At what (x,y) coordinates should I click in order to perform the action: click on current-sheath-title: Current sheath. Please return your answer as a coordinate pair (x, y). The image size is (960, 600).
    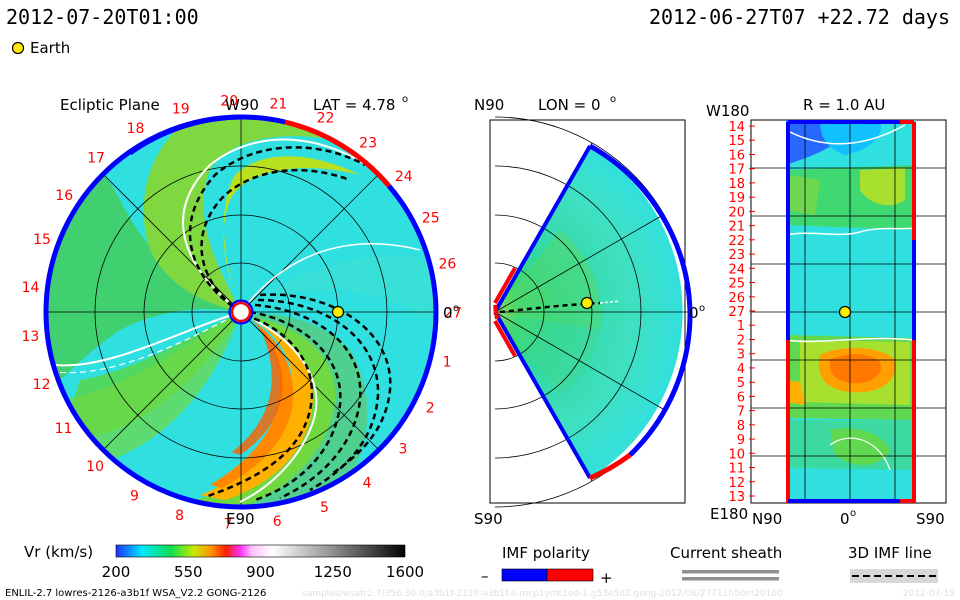
    Looking at the image, I should click on (726, 553).